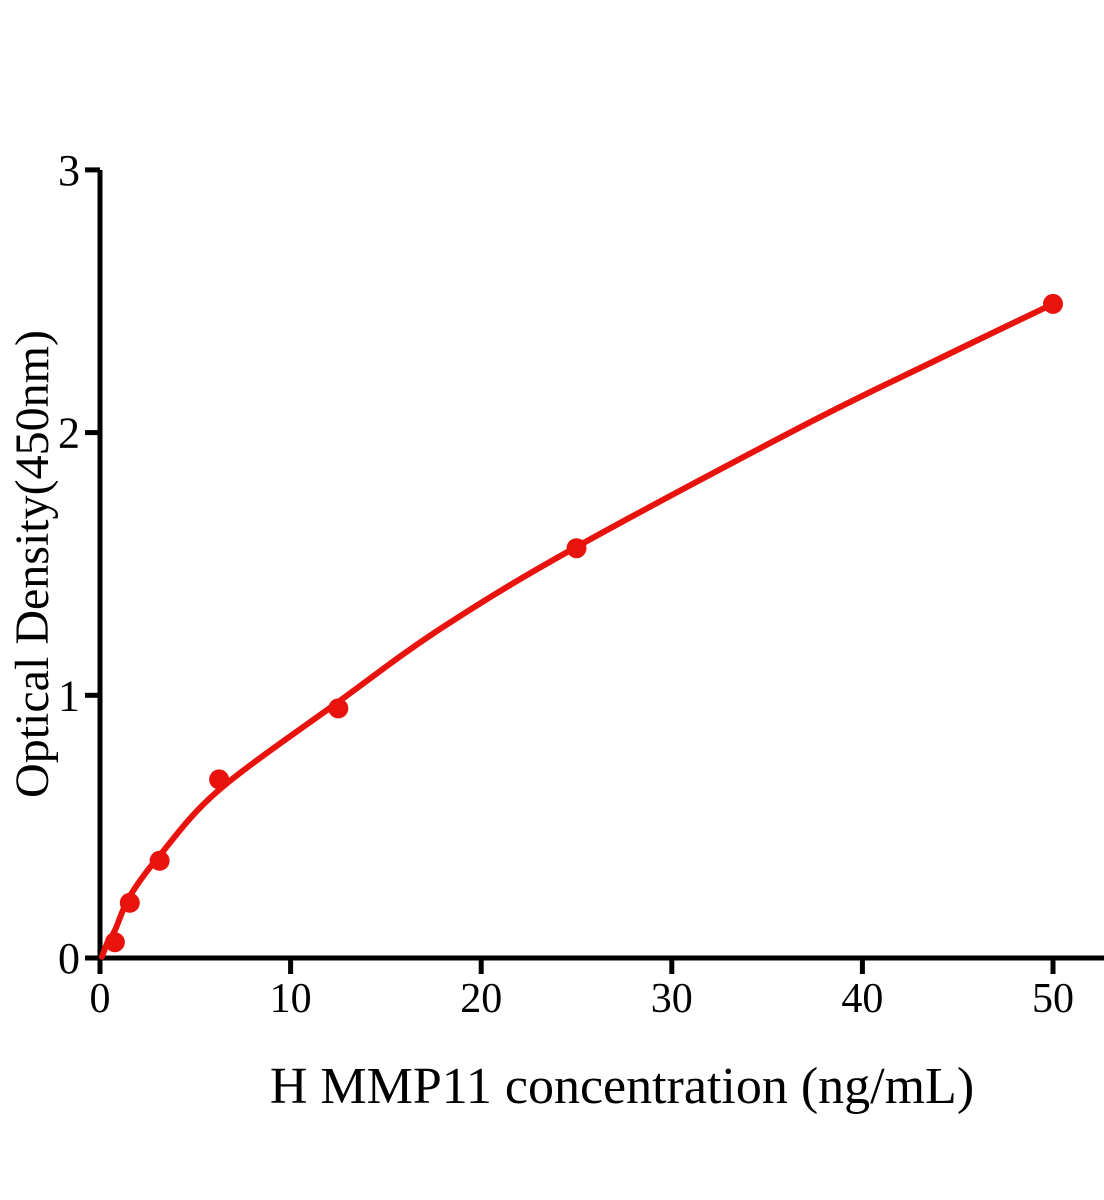 The height and width of the screenshot is (1200, 1104). Describe the element at coordinates (862, 999) in the screenshot. I see `x-tick-label: 40` at that location.